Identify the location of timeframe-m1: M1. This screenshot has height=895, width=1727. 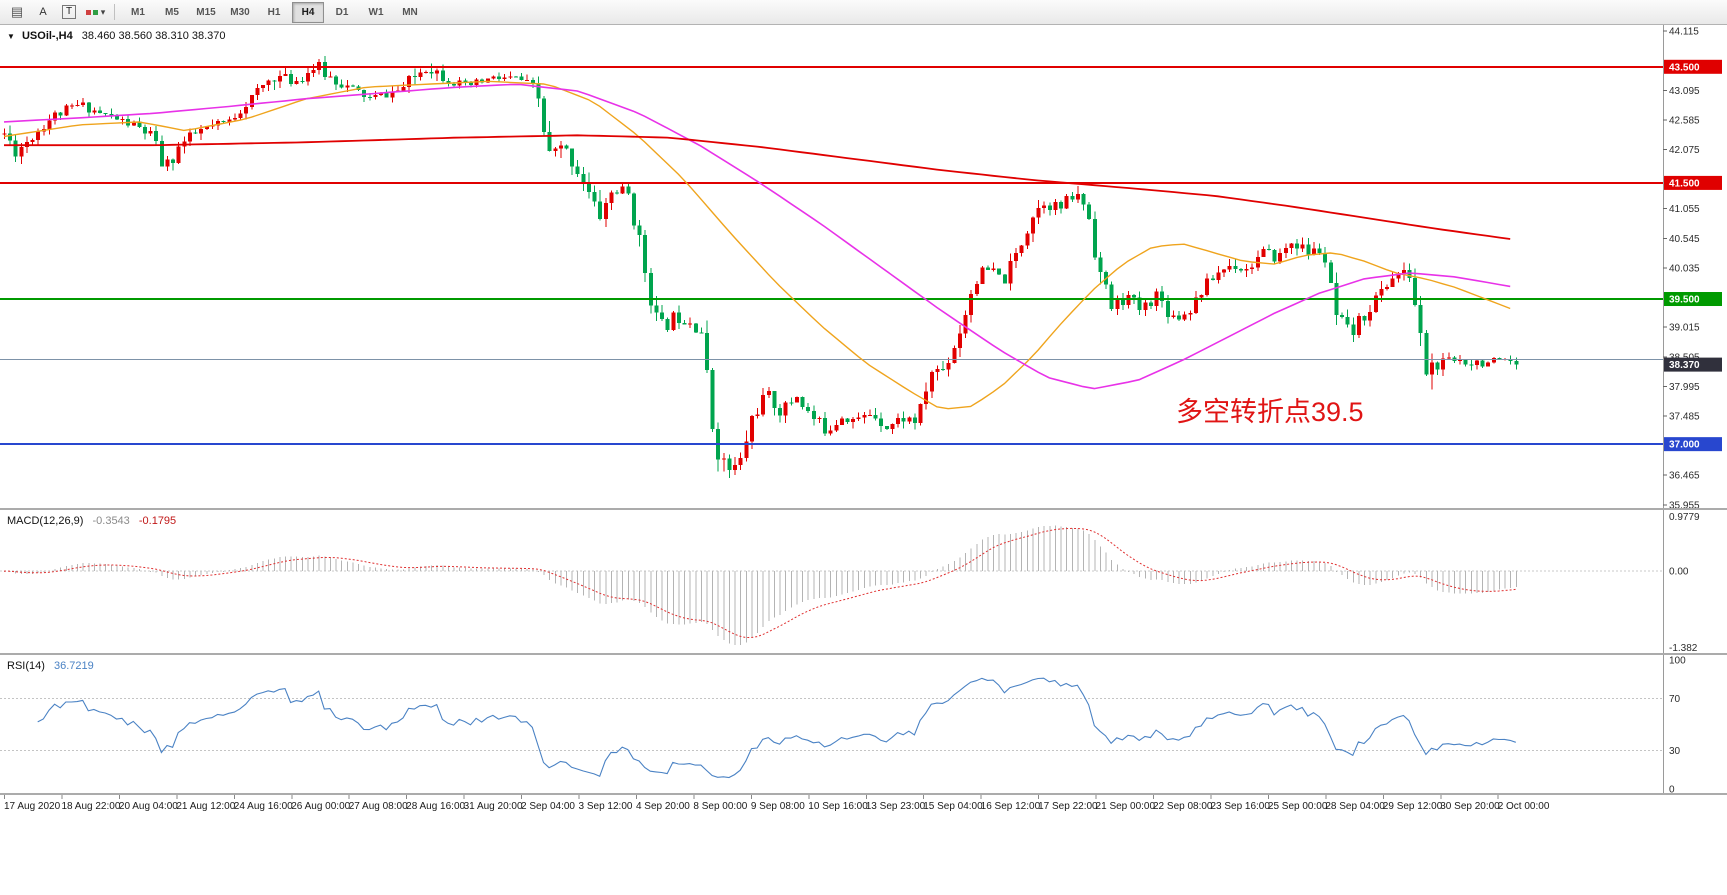
(138, 12).